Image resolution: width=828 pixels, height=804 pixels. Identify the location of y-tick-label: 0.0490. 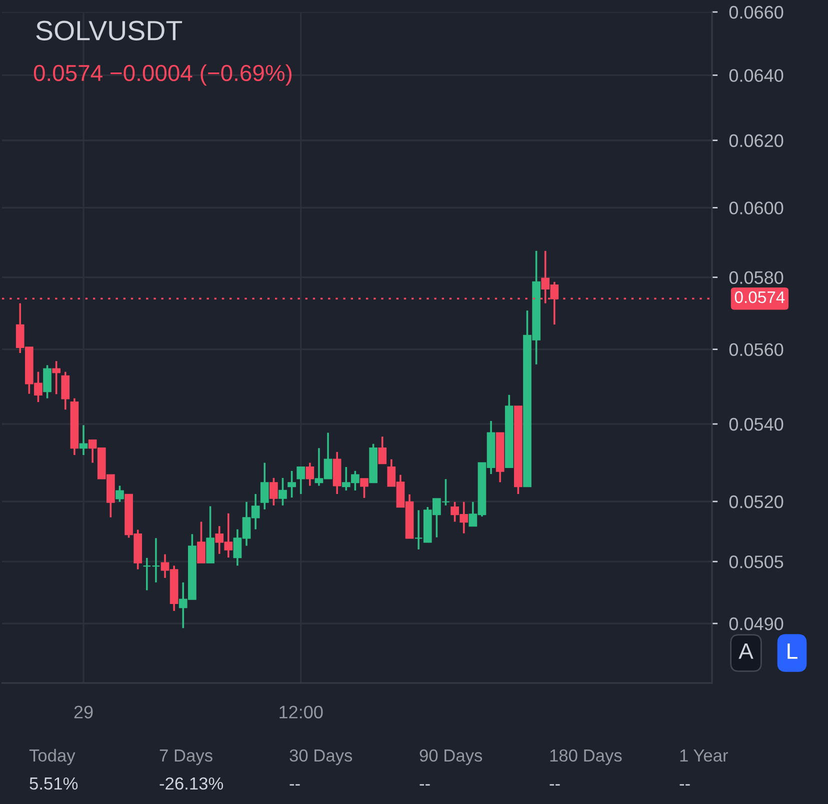
(756, 623).